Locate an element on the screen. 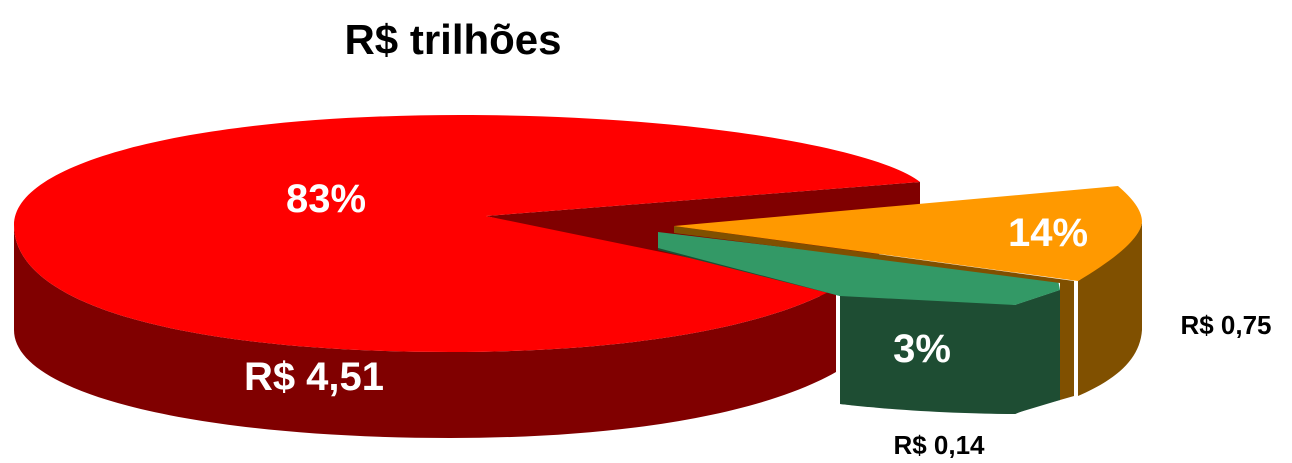 The width and height of the screenshot is (1292, 463). slice-green-front is located at coordinates (927, 355).